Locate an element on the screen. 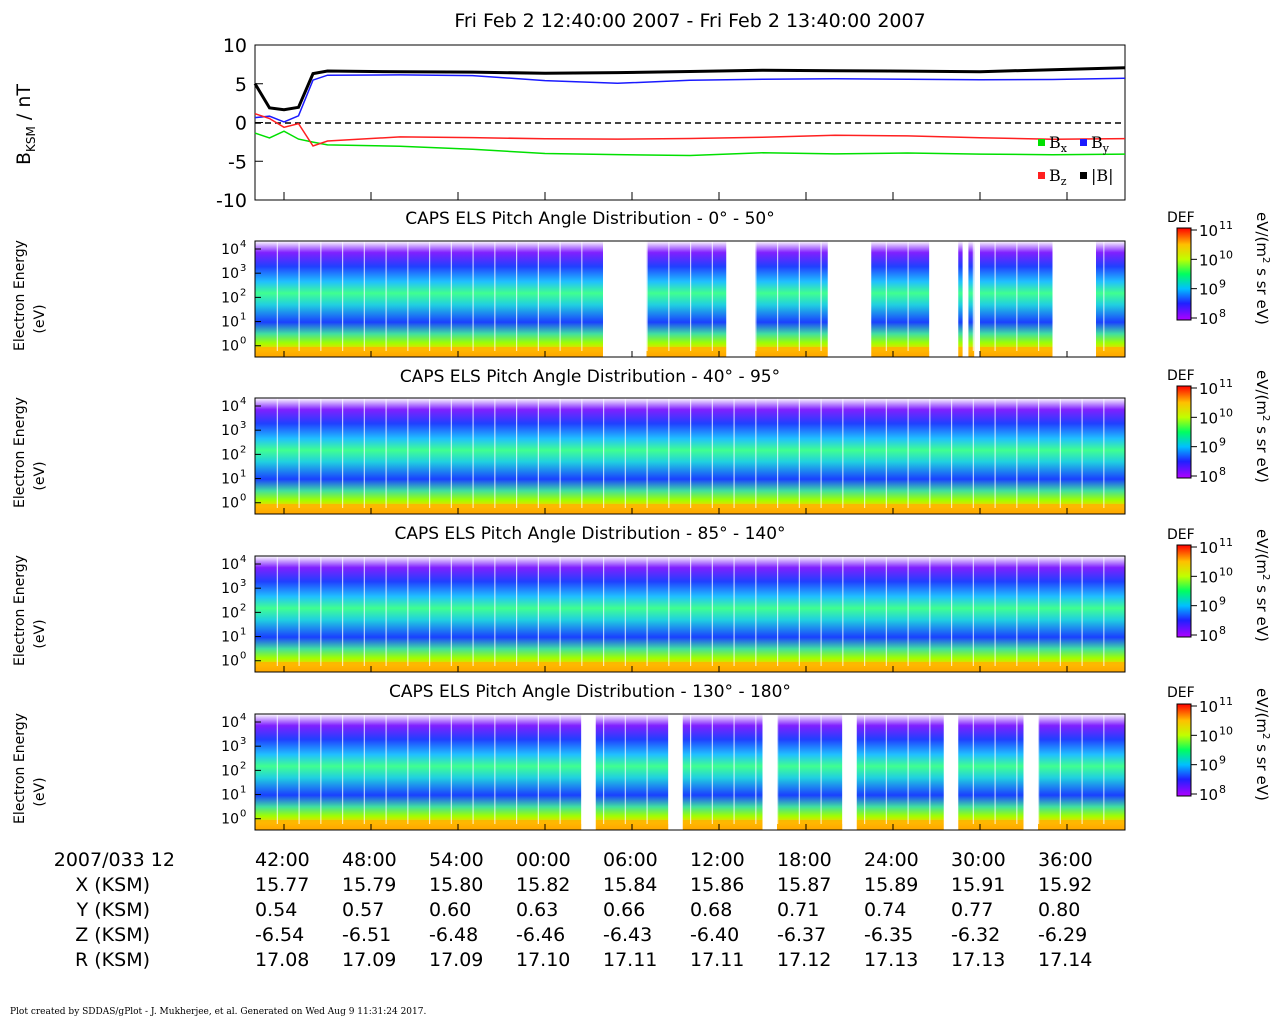  legend-bx: Bx is located at coordinates (1058, 144).